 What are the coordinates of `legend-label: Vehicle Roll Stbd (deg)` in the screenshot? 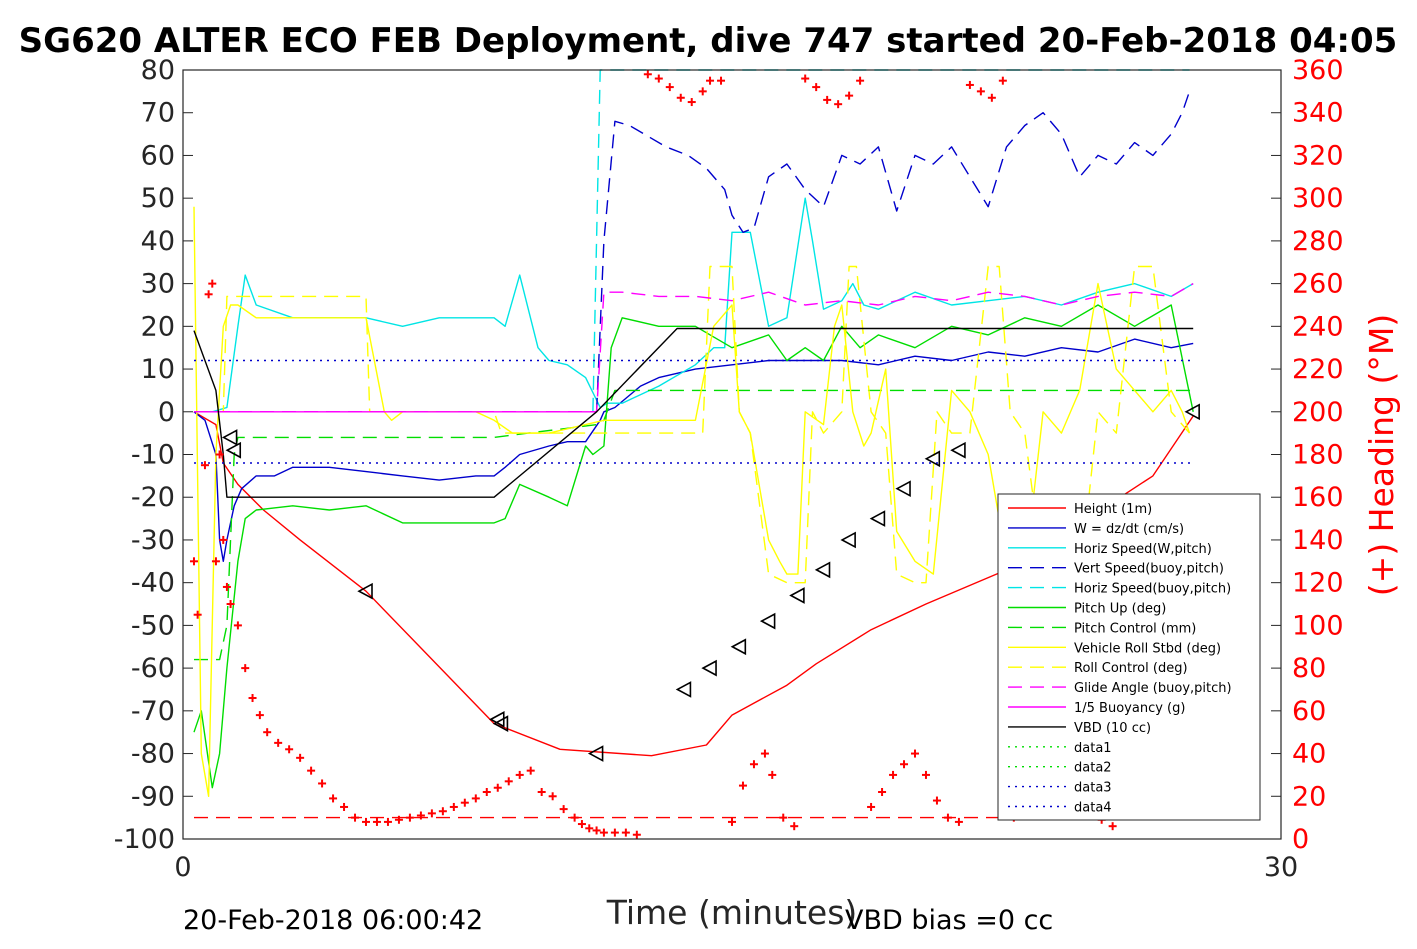 It's located at (1147, 648).